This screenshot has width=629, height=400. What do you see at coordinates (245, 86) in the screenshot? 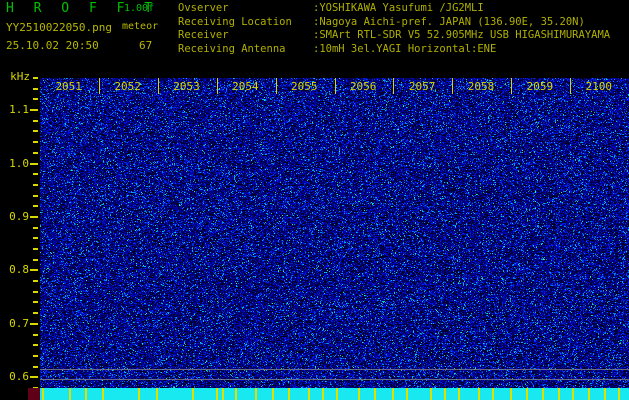
I see `x-axis-tick-label: 2054` at bounding box center [245, 86].